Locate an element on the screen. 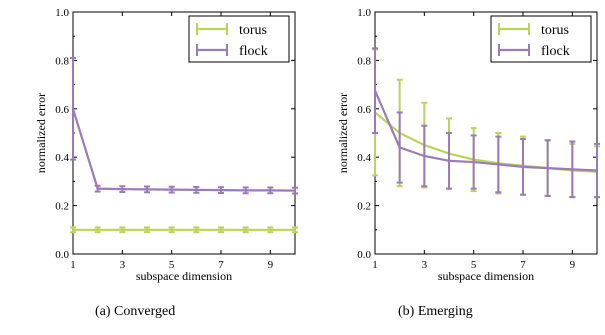 The image size is (605, 335). caption-converged: (a) Converged is located at coordinates (135, 311).